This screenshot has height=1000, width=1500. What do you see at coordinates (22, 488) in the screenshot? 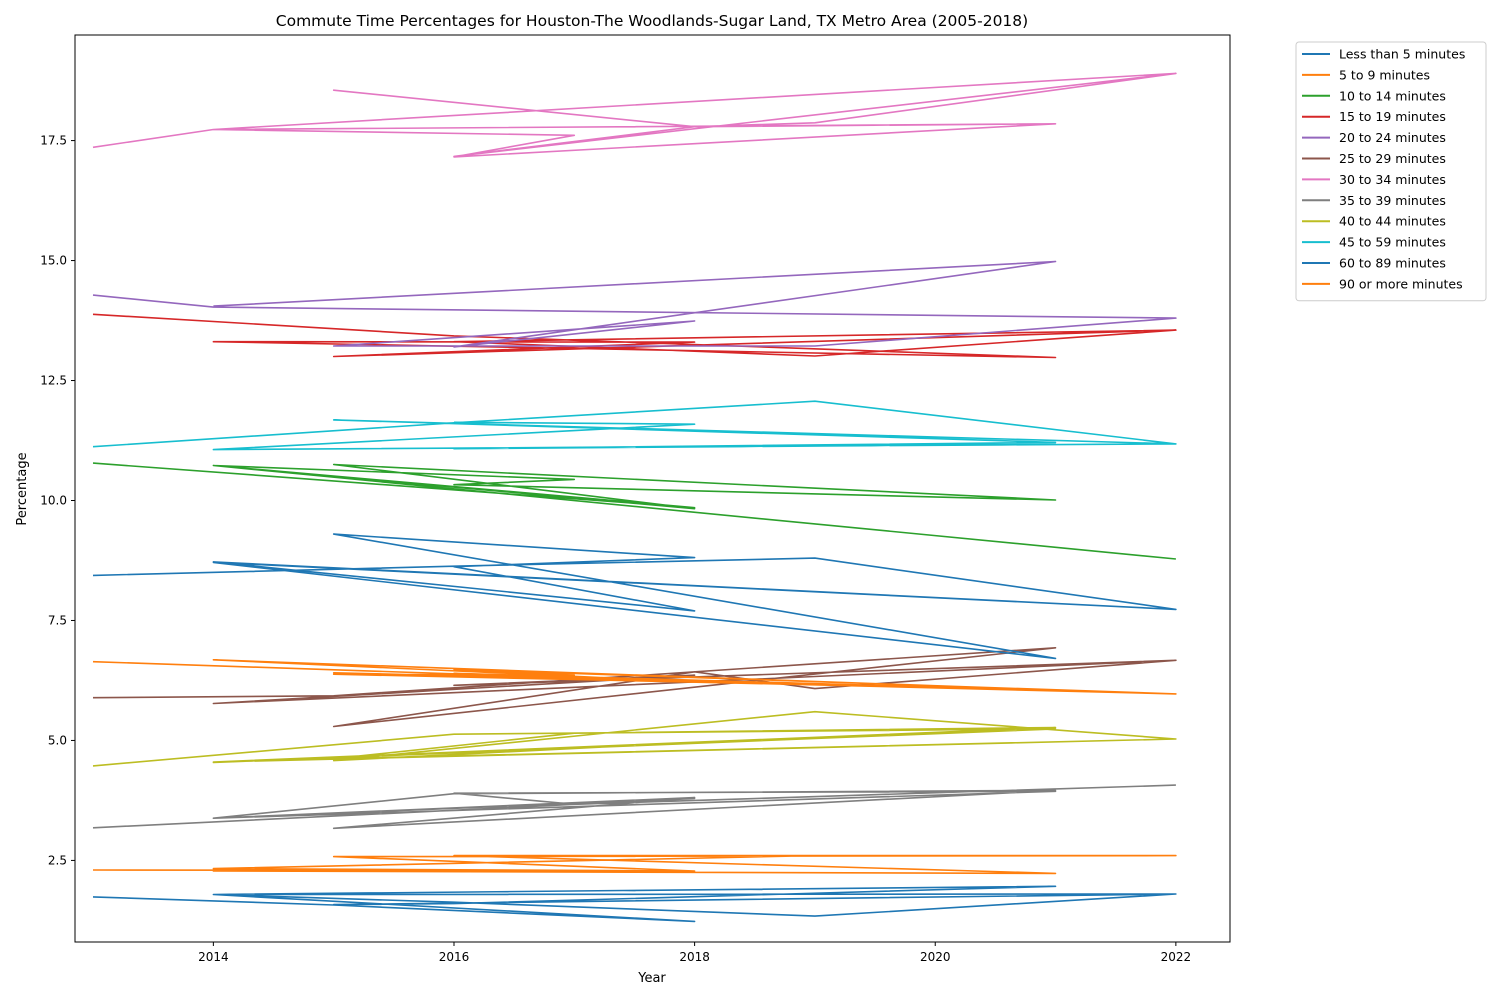
I see `y-axis-label: Percentage` at bounding box center [22, 488].